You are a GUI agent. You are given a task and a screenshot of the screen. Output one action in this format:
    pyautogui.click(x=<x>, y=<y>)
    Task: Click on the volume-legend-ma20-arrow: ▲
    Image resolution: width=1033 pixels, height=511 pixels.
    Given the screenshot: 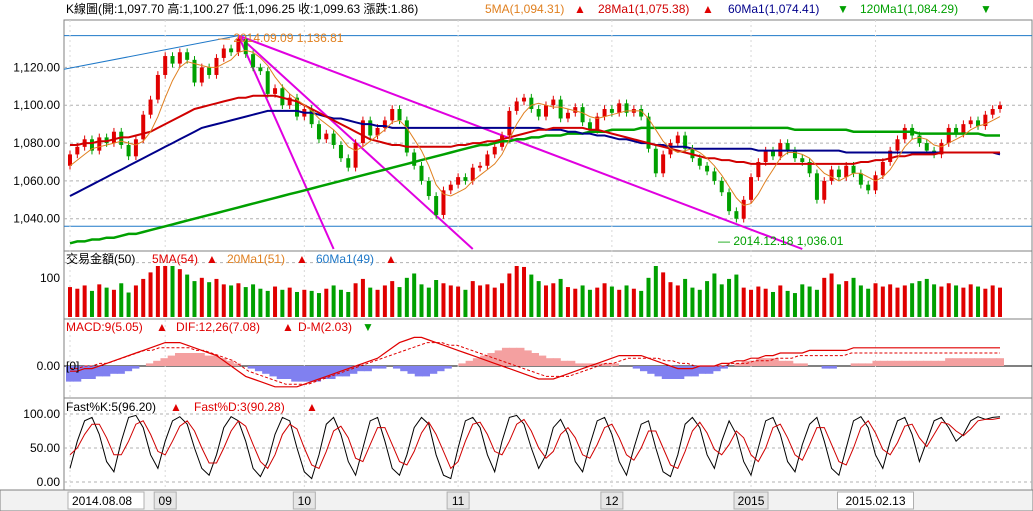 What is the action you would take?
    pyautogui.click(x=302, y=259)
    